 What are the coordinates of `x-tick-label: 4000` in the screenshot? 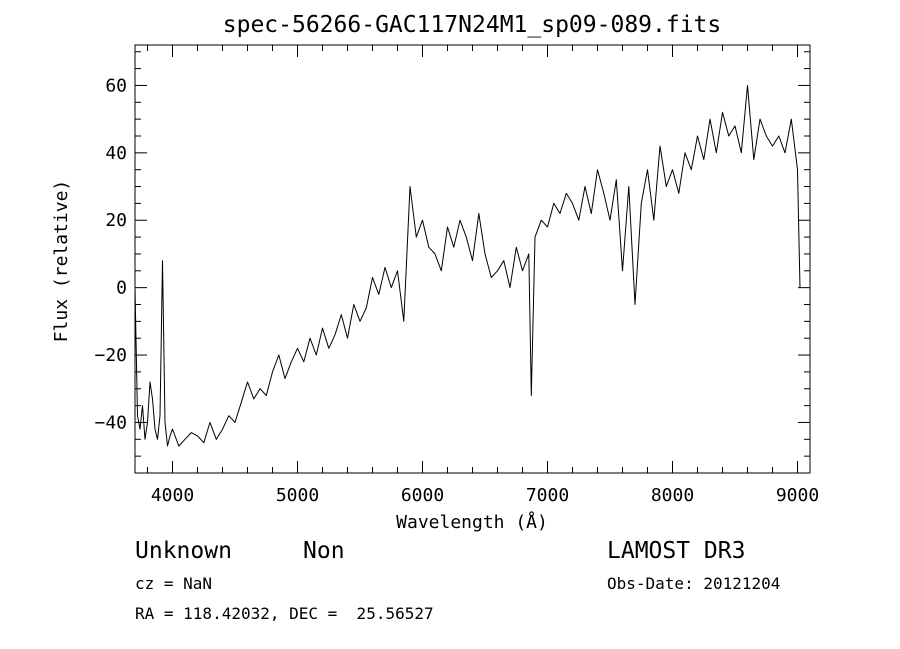 It's located at (172, 495).